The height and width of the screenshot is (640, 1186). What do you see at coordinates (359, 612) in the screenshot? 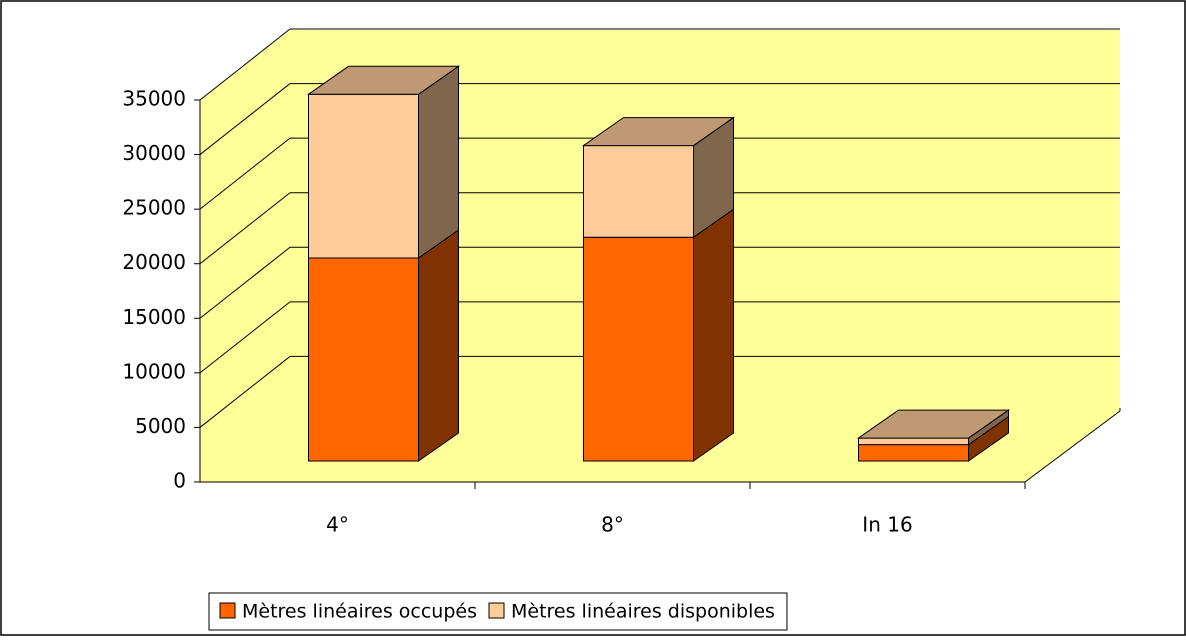
I see `legend-label: Mètres linéaires occupés` at bounding box center [359, 612].